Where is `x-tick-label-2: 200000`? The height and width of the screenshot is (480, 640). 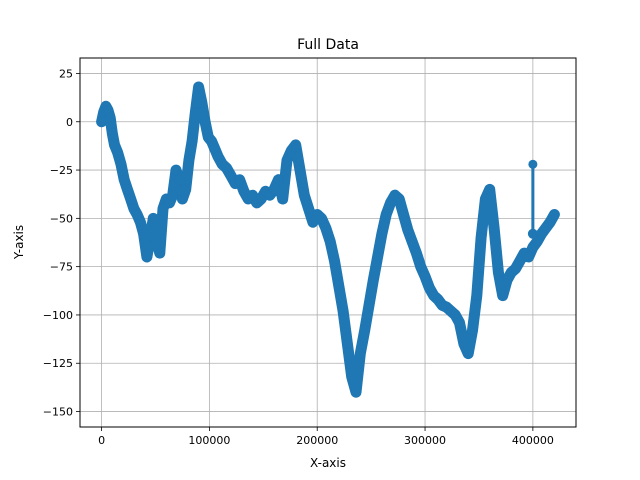
x-tick-label-2: 200000 is located at coordinates (317, 440).